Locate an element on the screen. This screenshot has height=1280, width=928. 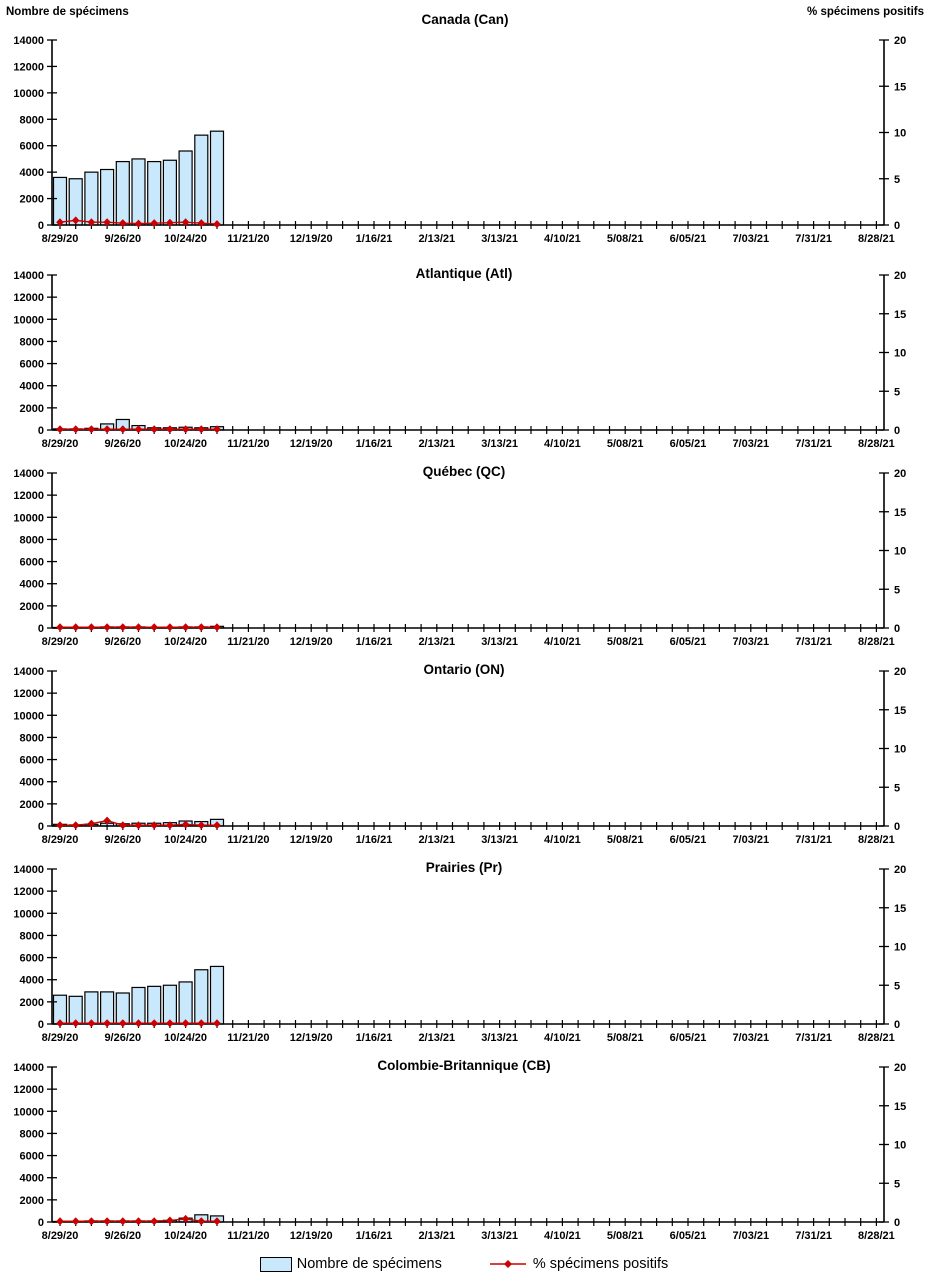
svg-text: 10 is located at coordinates (900, 552).